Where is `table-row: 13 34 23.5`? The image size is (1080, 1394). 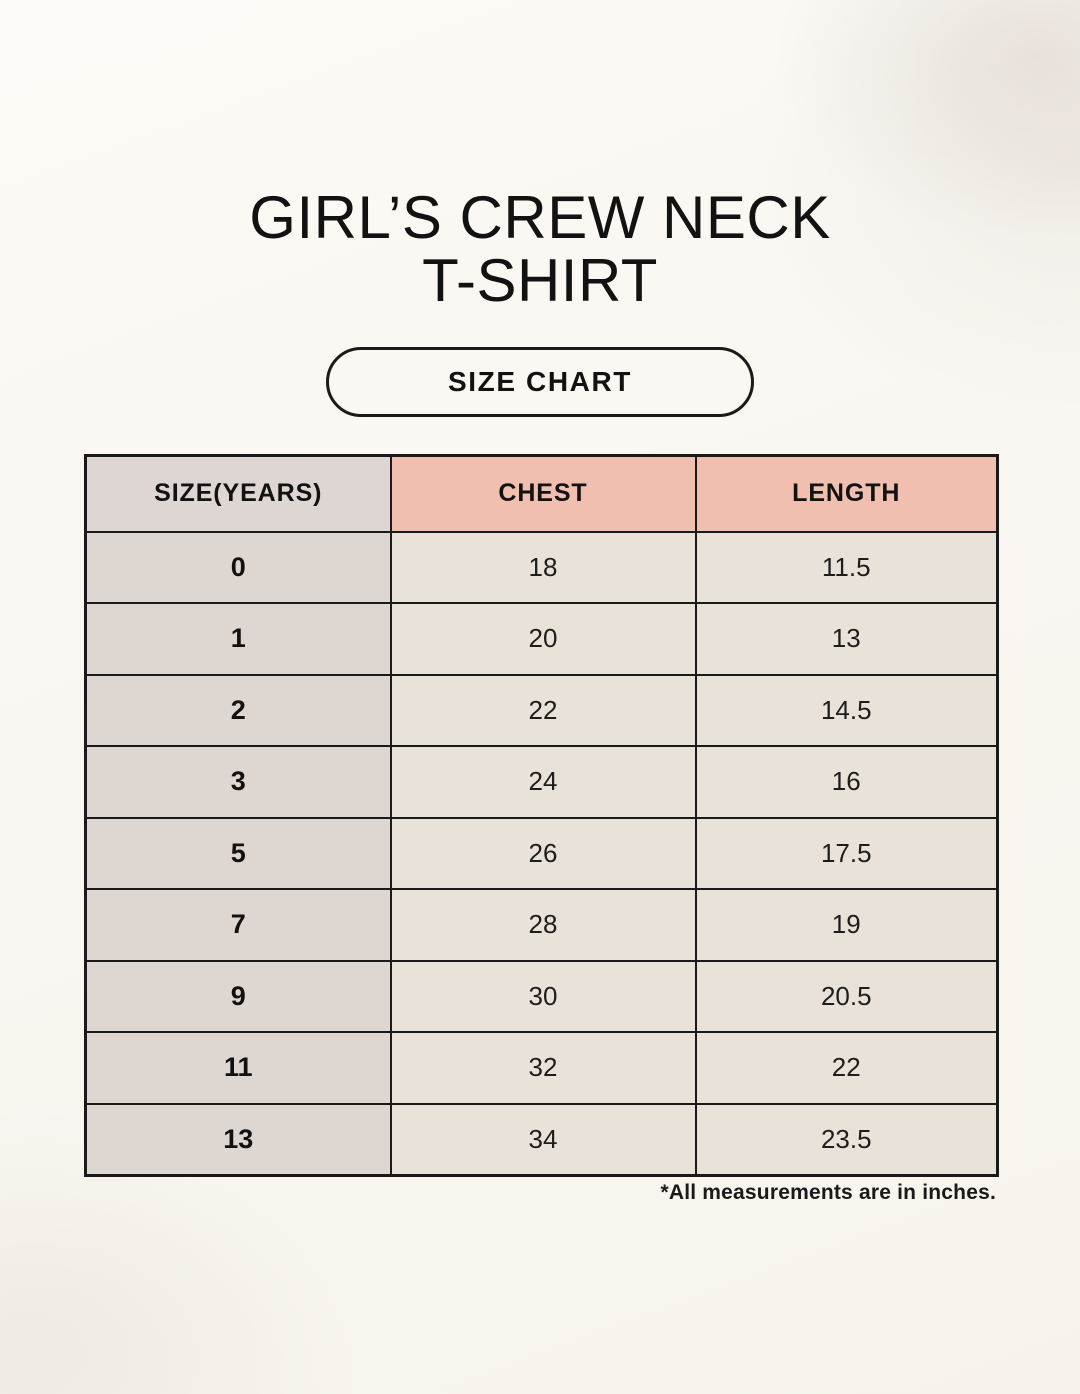 table-row: 13 34 23.5 is located at coordinates (541, 1139).